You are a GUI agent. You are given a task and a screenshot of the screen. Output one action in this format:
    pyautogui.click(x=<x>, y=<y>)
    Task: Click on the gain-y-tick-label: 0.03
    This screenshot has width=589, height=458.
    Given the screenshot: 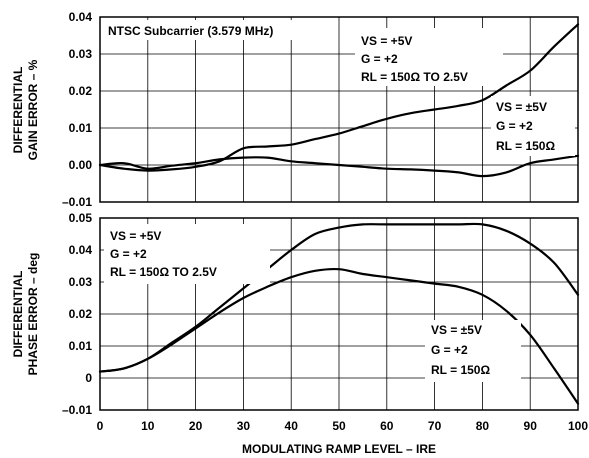 What is the action you would take?
    pyautogui.click(x=81, y=54)
    